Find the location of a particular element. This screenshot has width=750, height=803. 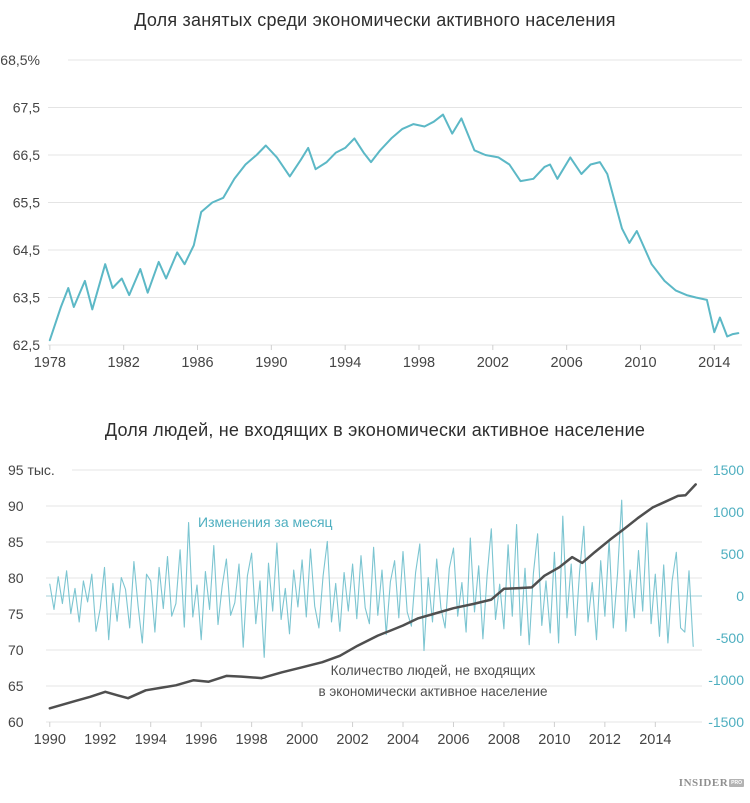

chart1-y-axis-label: 64,5 is located at coordinates (26, 250).